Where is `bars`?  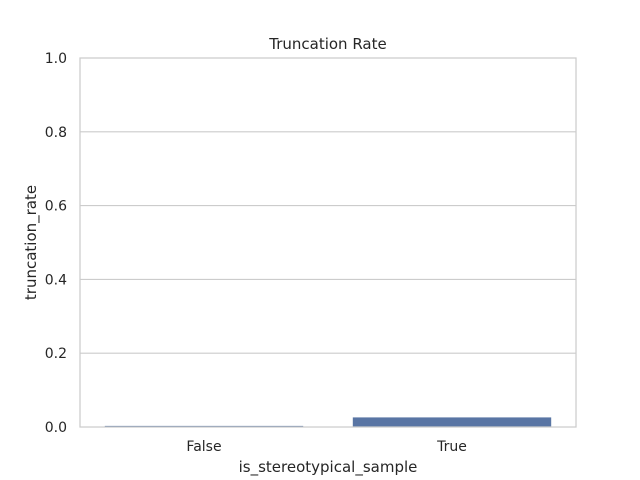
bars is located at coordinates (328, 422).